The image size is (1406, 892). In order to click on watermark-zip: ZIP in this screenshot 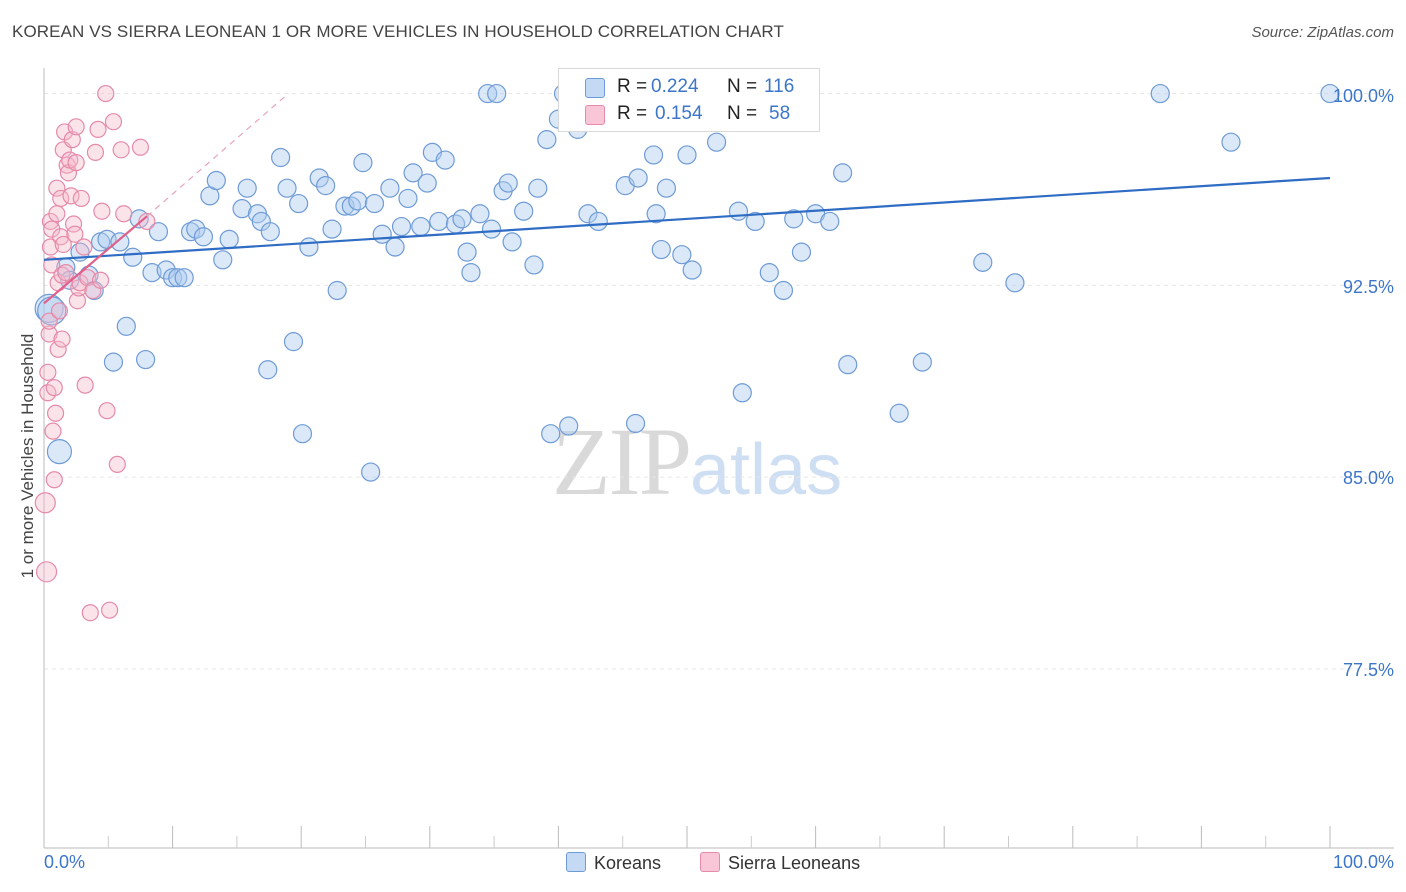, I will do `click(622, 461)`.